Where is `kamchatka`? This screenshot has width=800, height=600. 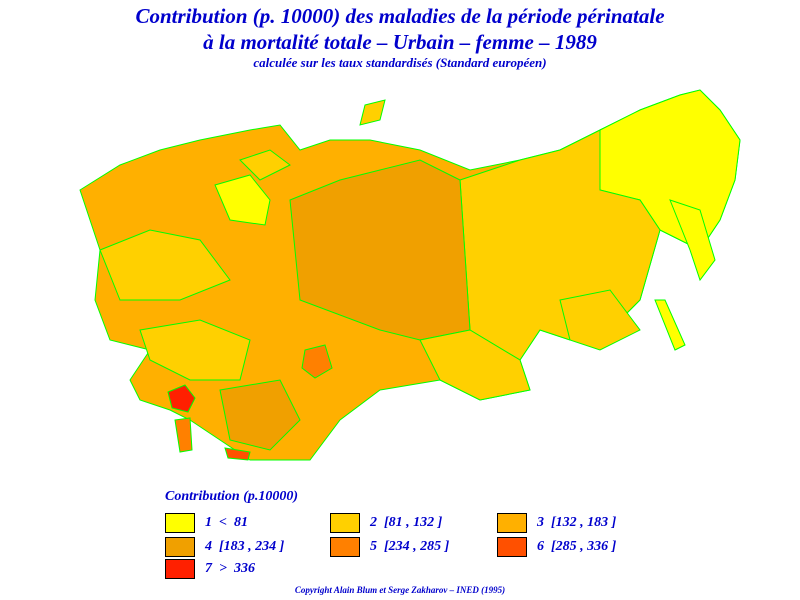 kamchatka is located at coordinates (692, 240).